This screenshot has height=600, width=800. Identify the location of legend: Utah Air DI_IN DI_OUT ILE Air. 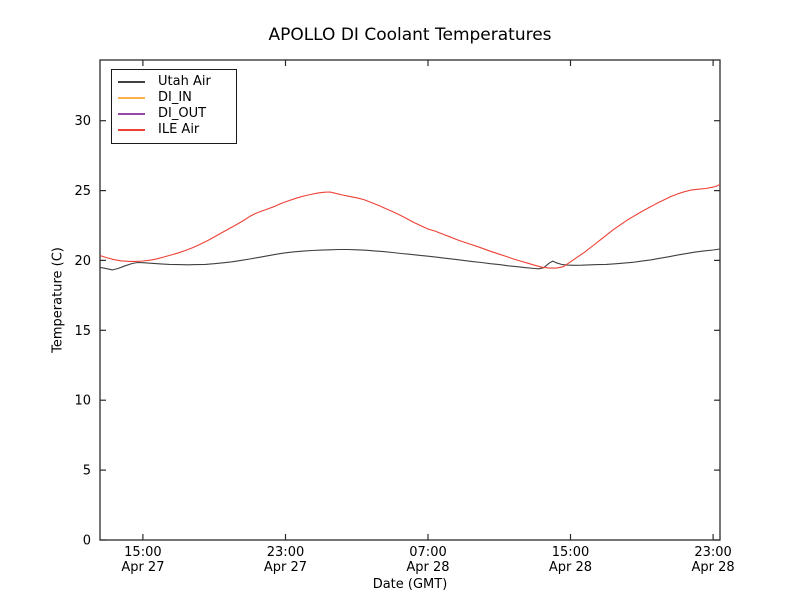
(174, 106).